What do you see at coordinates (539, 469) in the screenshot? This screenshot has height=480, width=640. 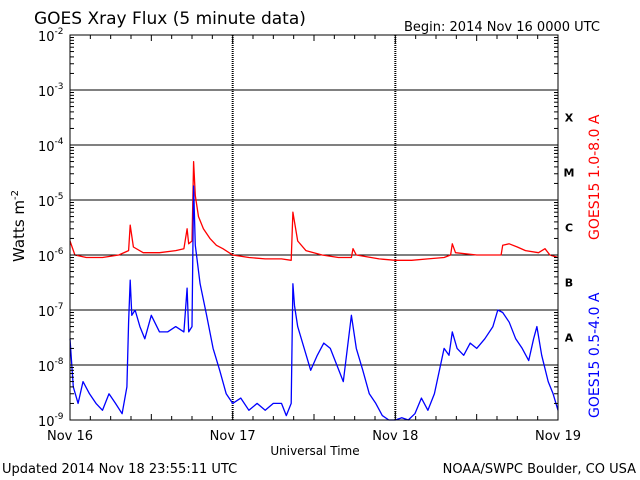 I see `credit-label: NOAA/SWPC Boulder, CO USA` at bounding box center [539, 469].